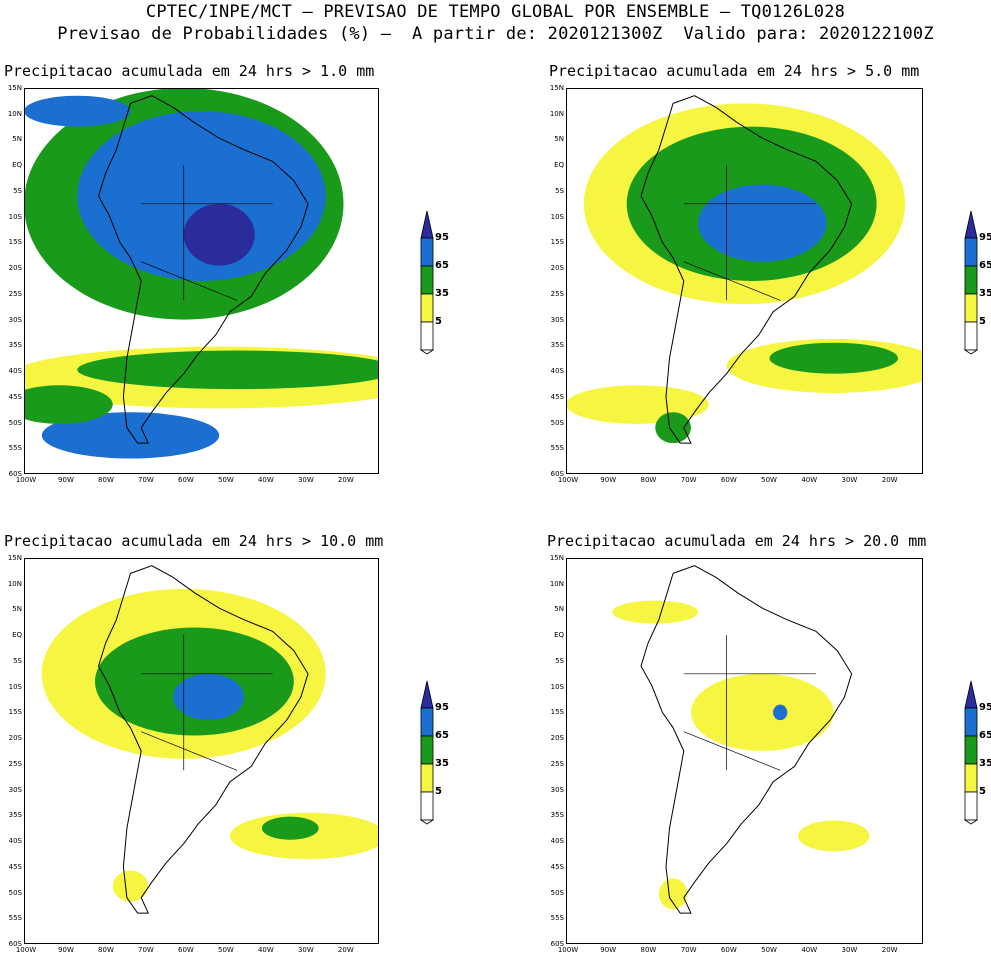 The height and width of the screenshot is (957, 991). I want to click on longitude-label: 80W, so click(106, 950).